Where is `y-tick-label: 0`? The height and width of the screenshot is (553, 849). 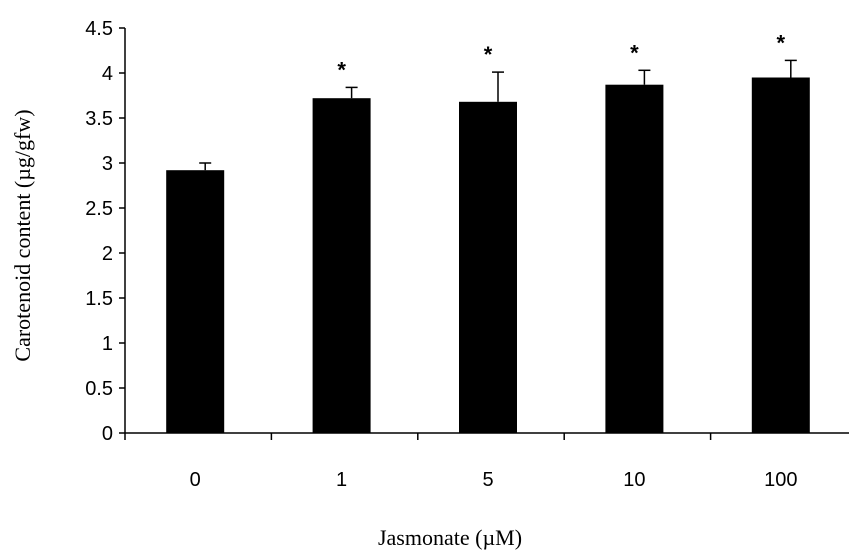
y-tick-label: 0 is located at coordinates (107, 434).